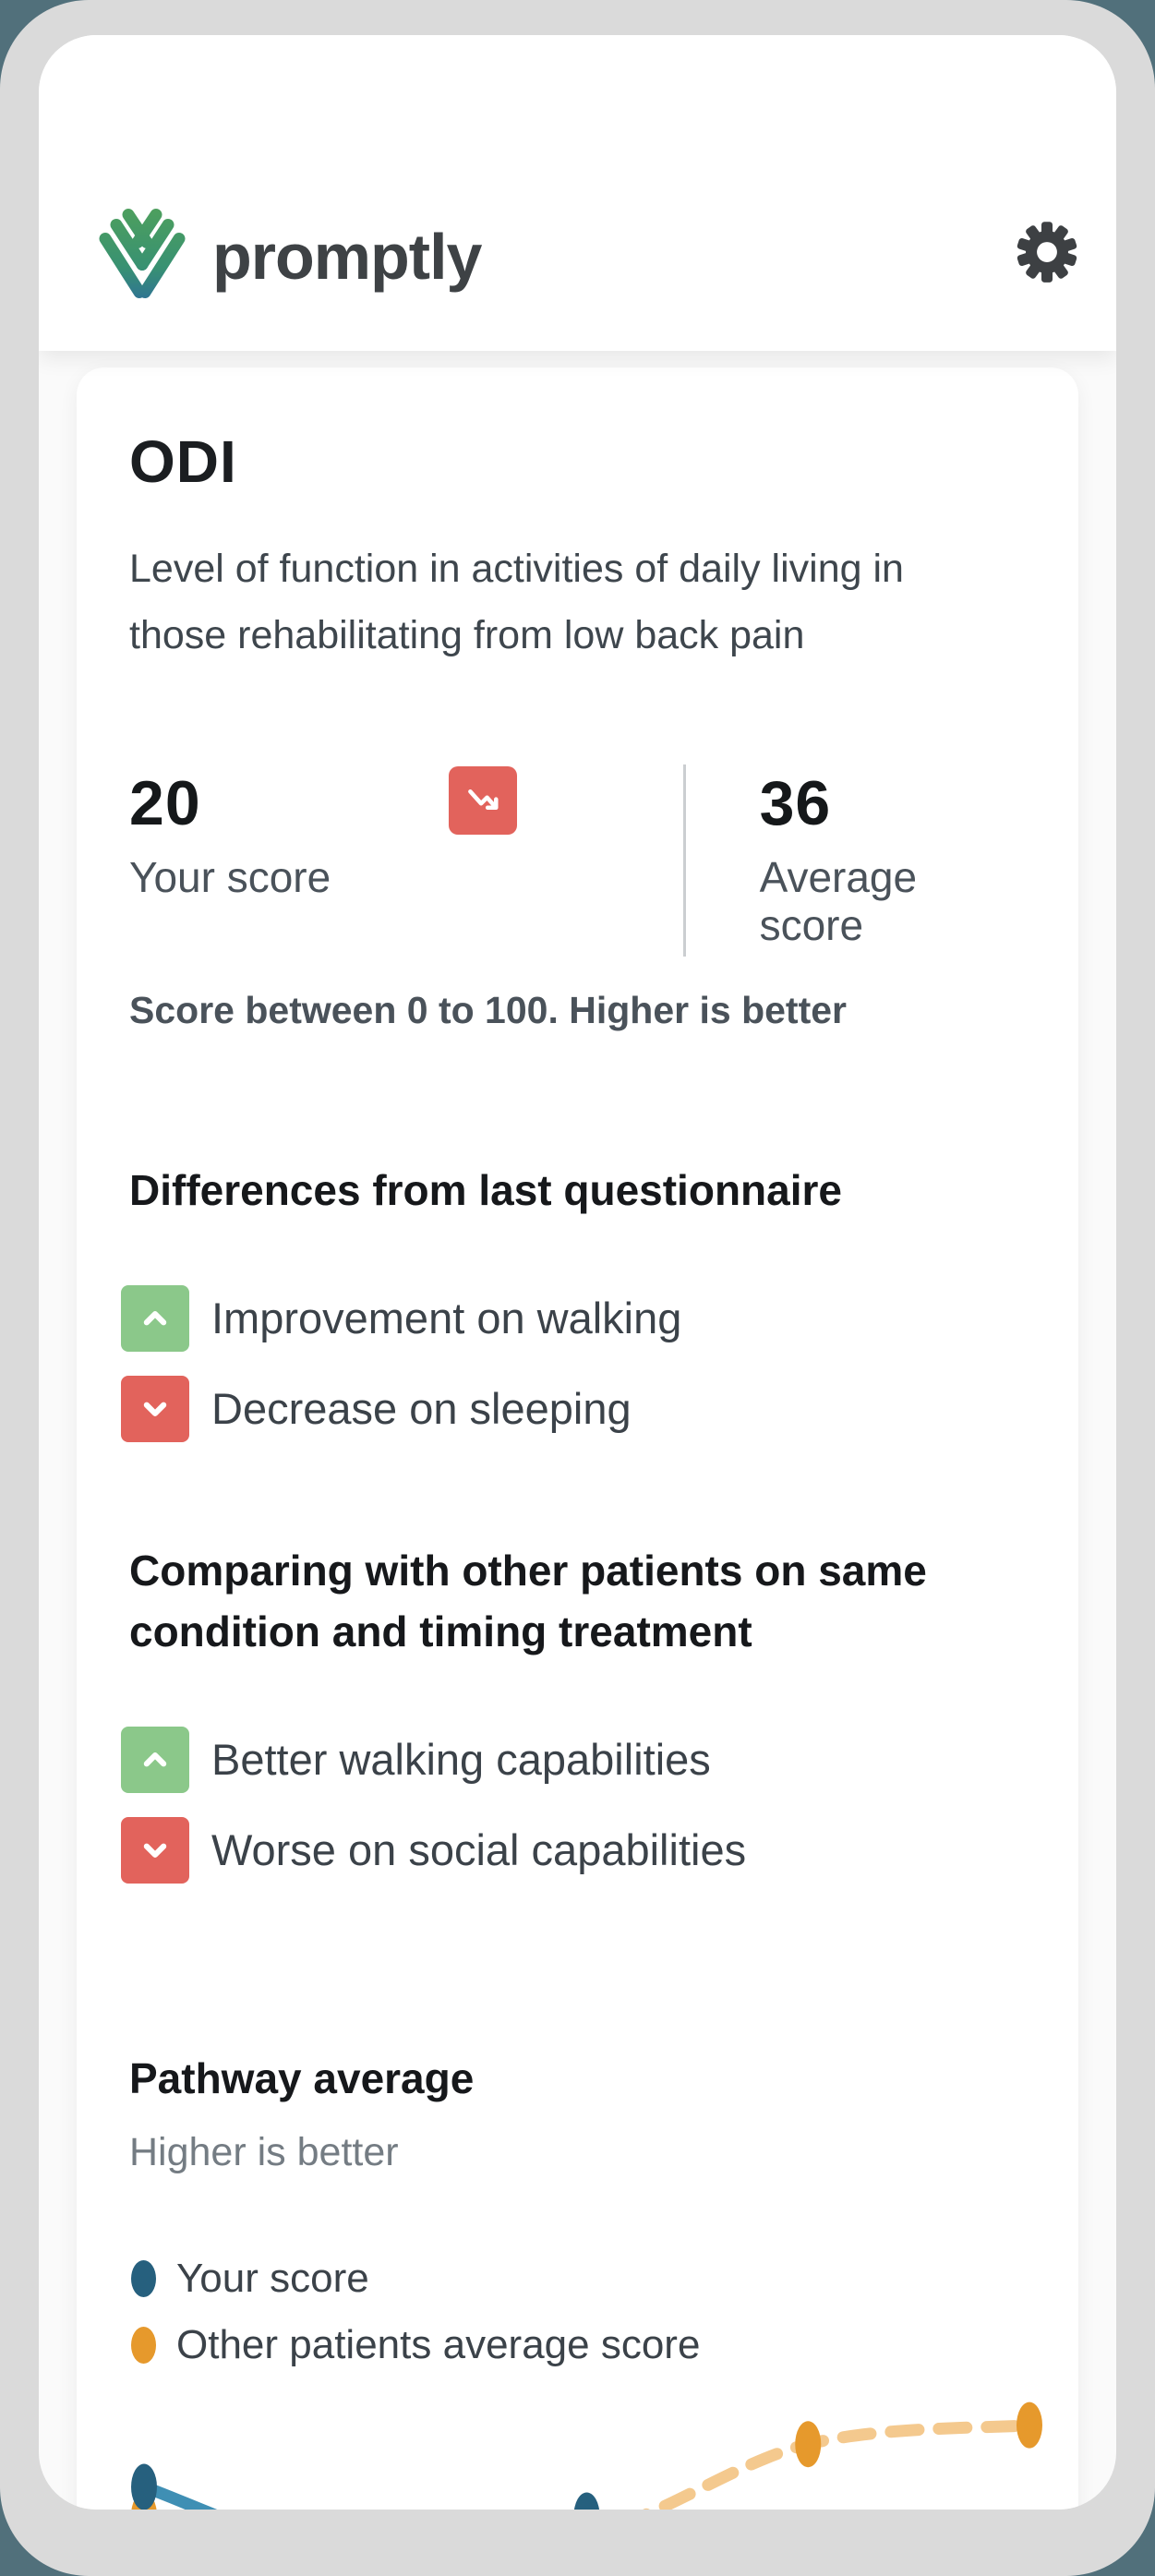 The width and height of the screenshot is (1155, 2576). What do you see at coordinates (438, 2344) in the screenshot?
I see `legend-label: Other patients average score` at bounding box center [438, 2344].